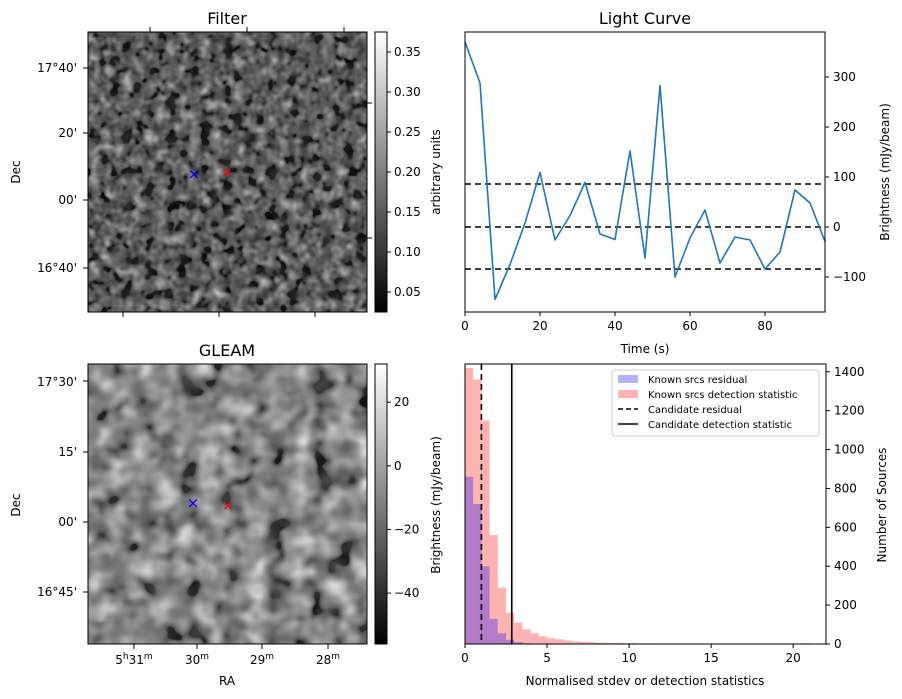 This screenshot has height=699, width=902. I want to click on histogram-xticks: 0 5 10 15 20, so click(631, 654).